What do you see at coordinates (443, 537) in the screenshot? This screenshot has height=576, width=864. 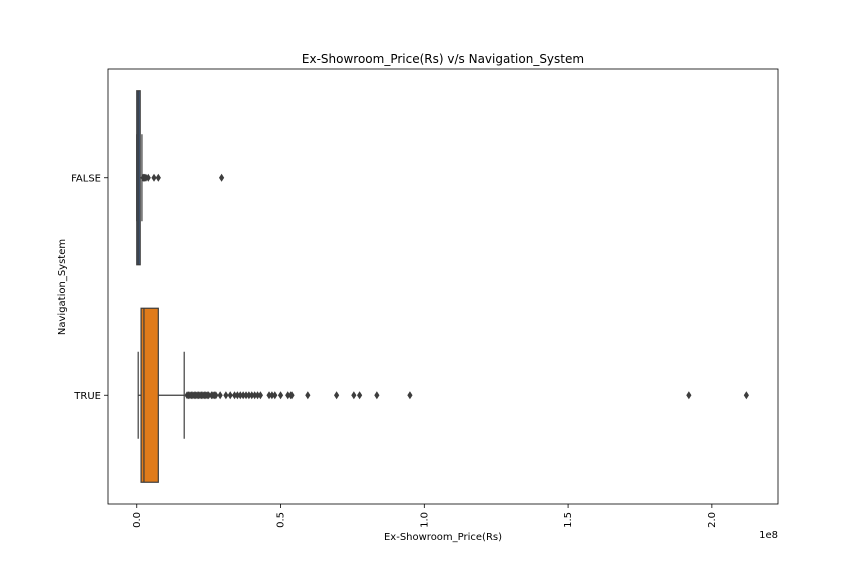 I see `x-axis-label: Ex-Showroom_Price(Rs)` at bounding box center [443, 537].